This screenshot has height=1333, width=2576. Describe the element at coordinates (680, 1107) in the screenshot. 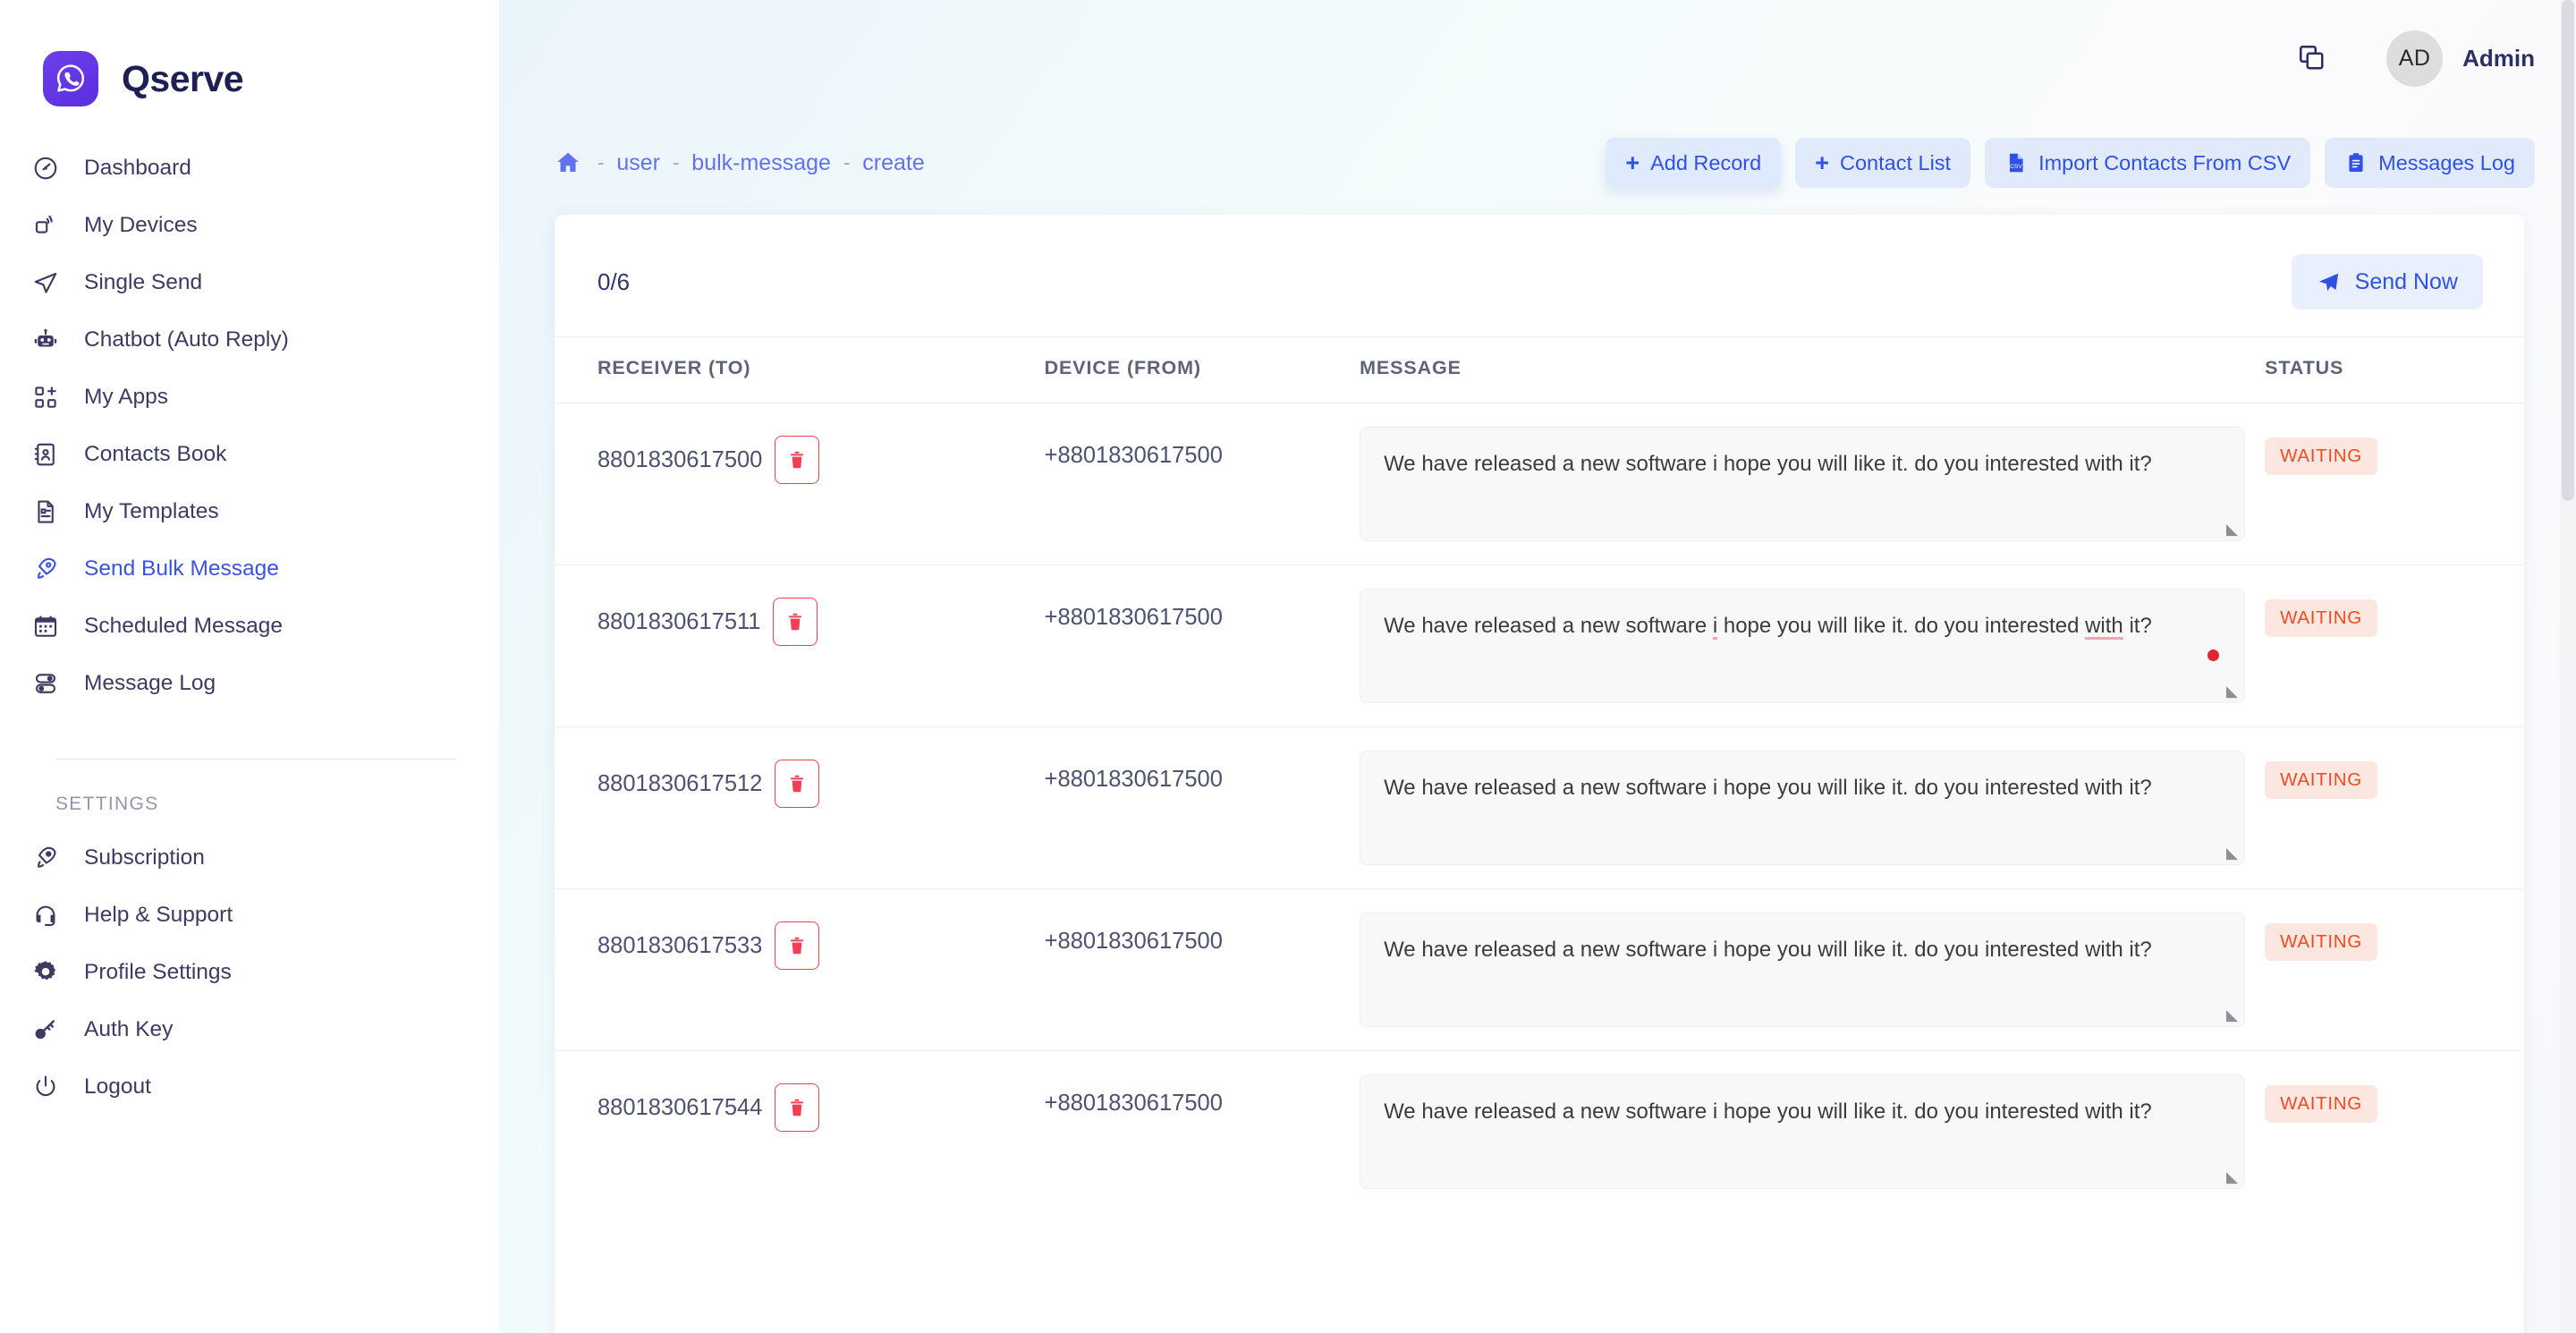

I see `receiver-number: 8801830617544` at that location.